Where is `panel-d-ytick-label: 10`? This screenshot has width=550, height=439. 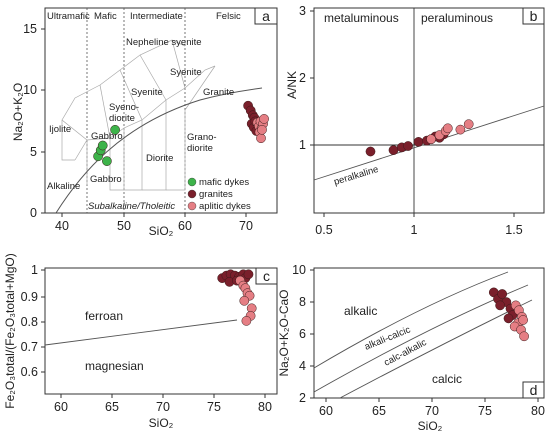 panel-d-ytick-label: 10 is located at coordinates (299, 270).